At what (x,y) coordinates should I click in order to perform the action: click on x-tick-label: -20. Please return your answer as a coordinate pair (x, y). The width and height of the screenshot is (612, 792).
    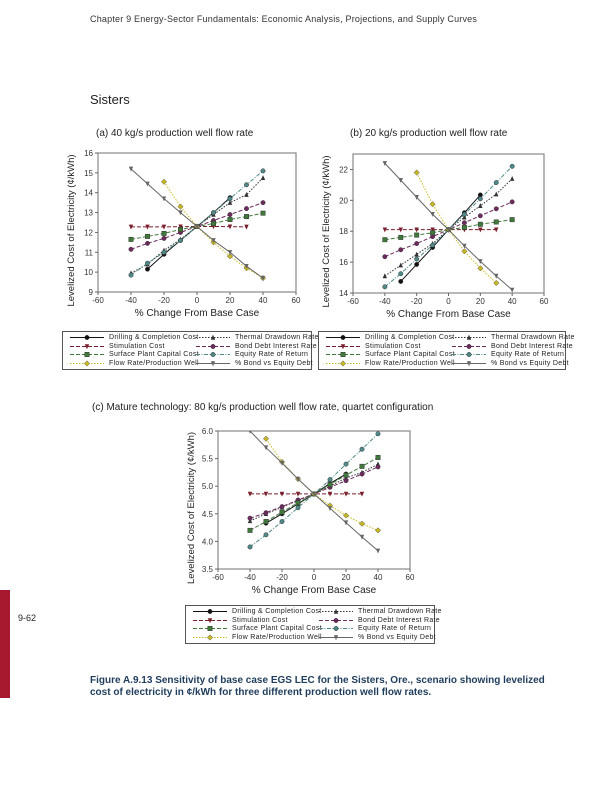
    Looking at the image, I should click on (417, 301).